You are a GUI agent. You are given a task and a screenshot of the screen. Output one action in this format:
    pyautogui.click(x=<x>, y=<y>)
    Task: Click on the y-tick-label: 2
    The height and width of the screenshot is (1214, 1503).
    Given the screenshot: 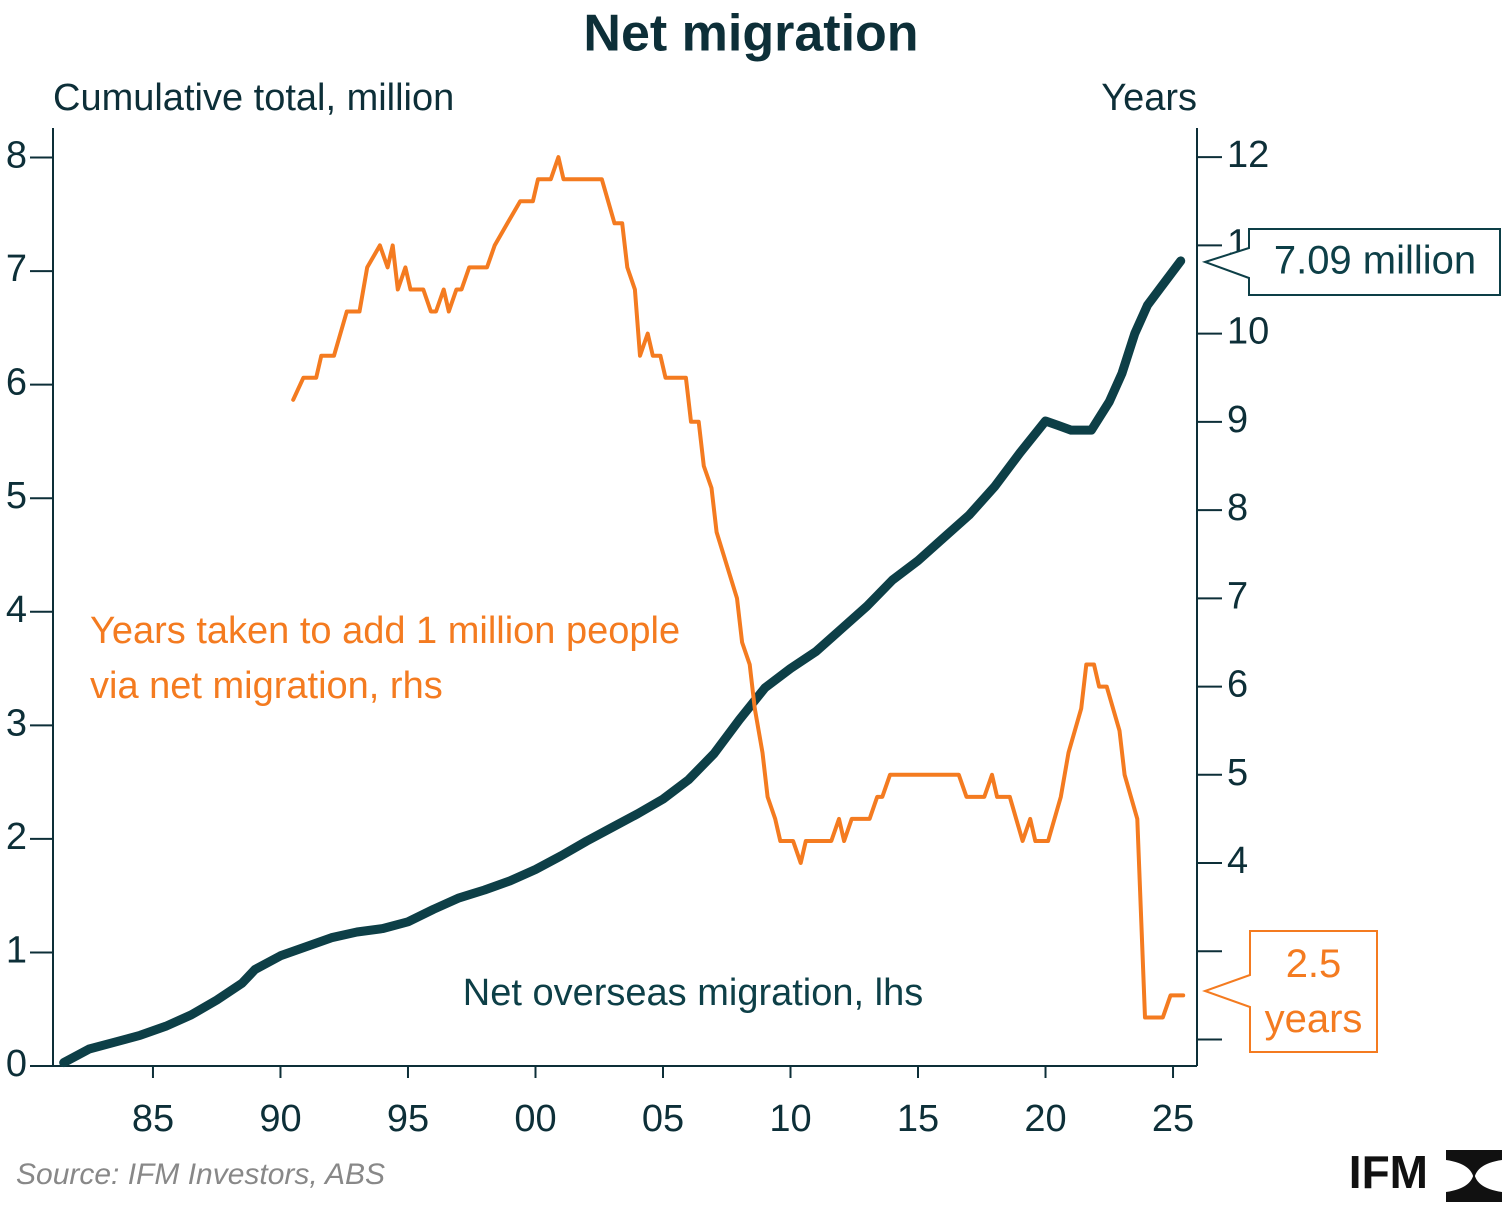 What is the action you would take?
    pyautogui.click(x=16, y=837)
    